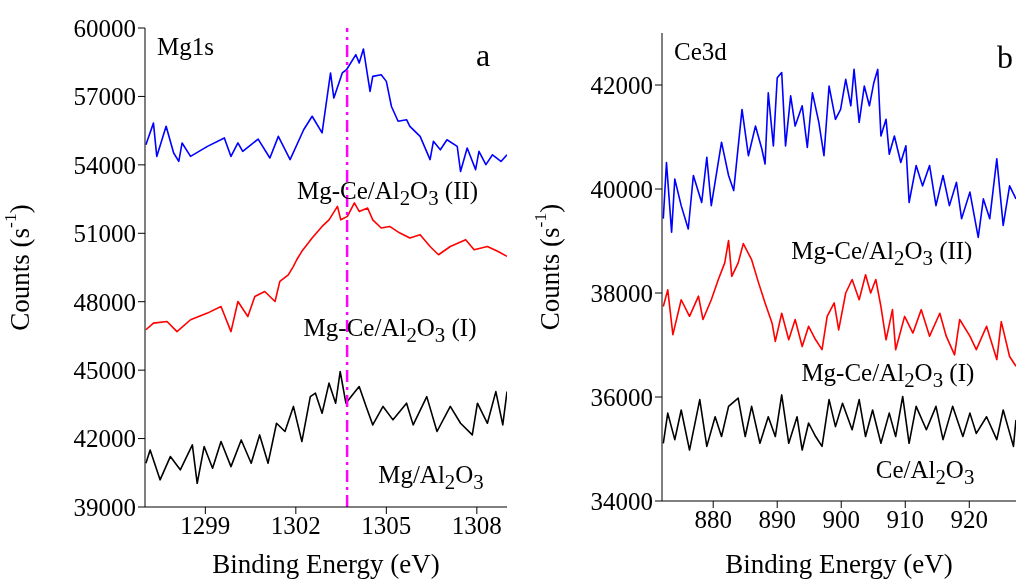 This screenshot has height=581, width=1016. Describe the element at coordinates (621, 189) in the screenshot. I see `y-tick-label: 40000` at that location.